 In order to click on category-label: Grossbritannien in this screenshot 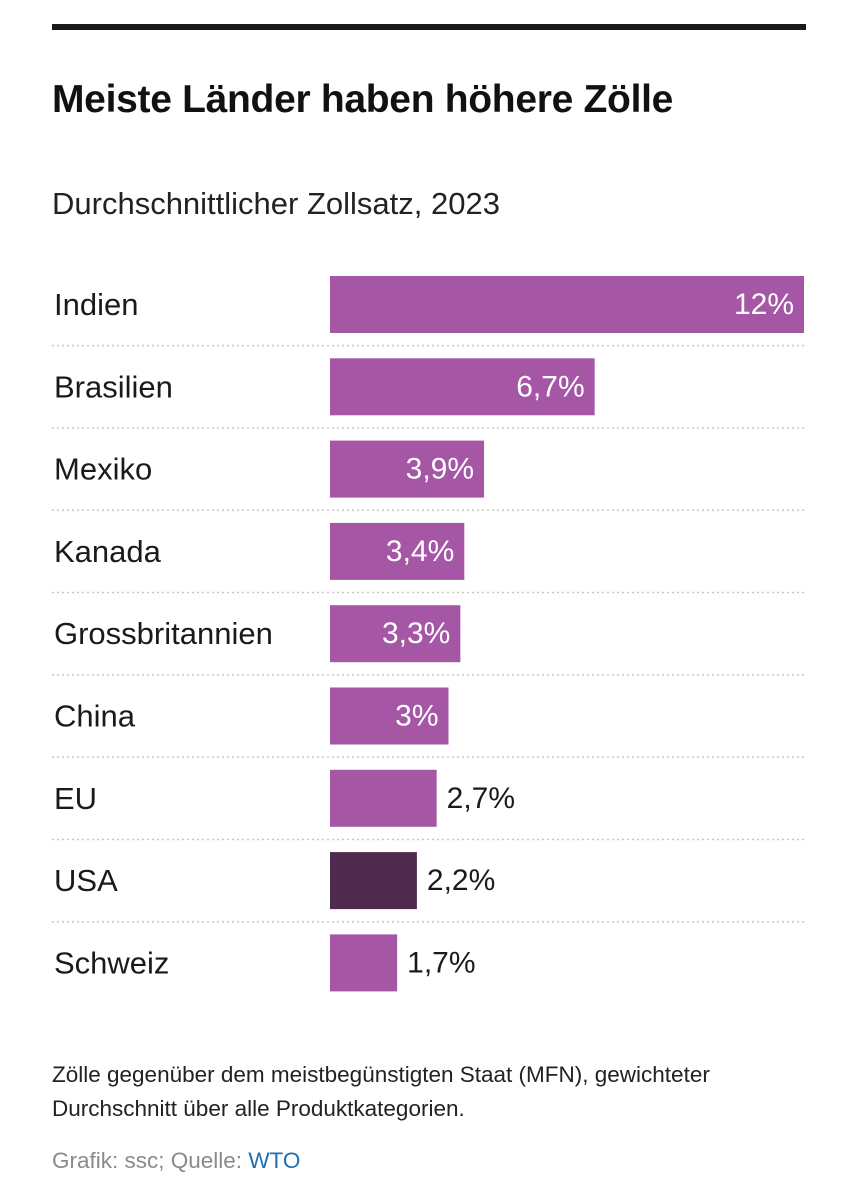, I will do `click(163, 633)`.